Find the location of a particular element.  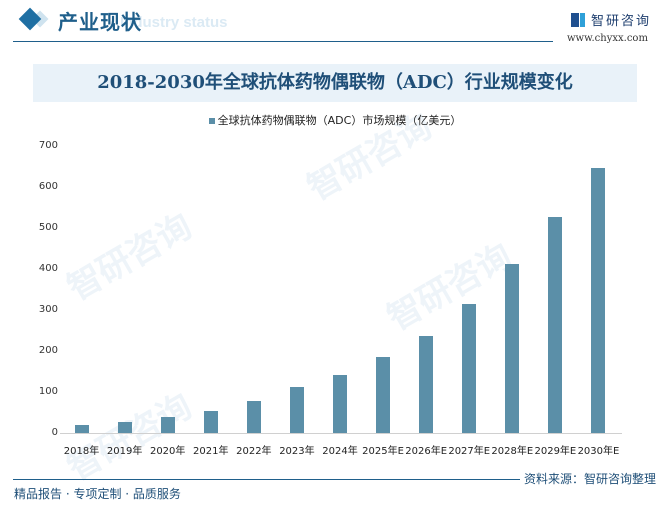

footer-source: 资料来源：智研咨询整理 is located at coordinates (587, 478).